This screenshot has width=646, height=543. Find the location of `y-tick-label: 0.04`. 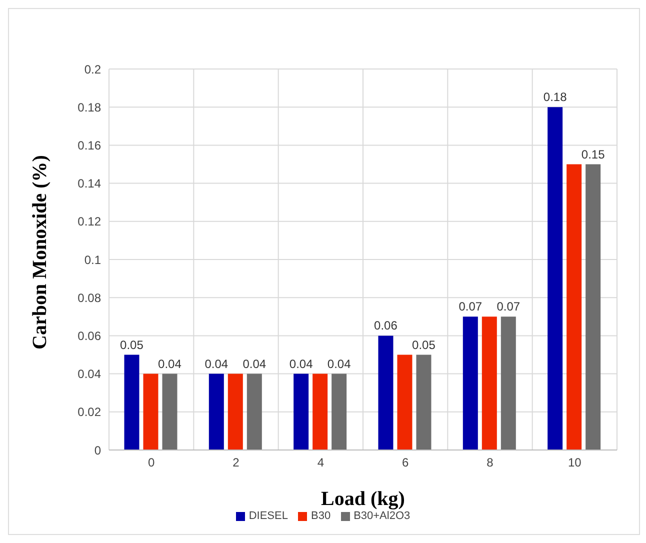

y-tick-label: 0.04 is located at coordinates (90, 374).